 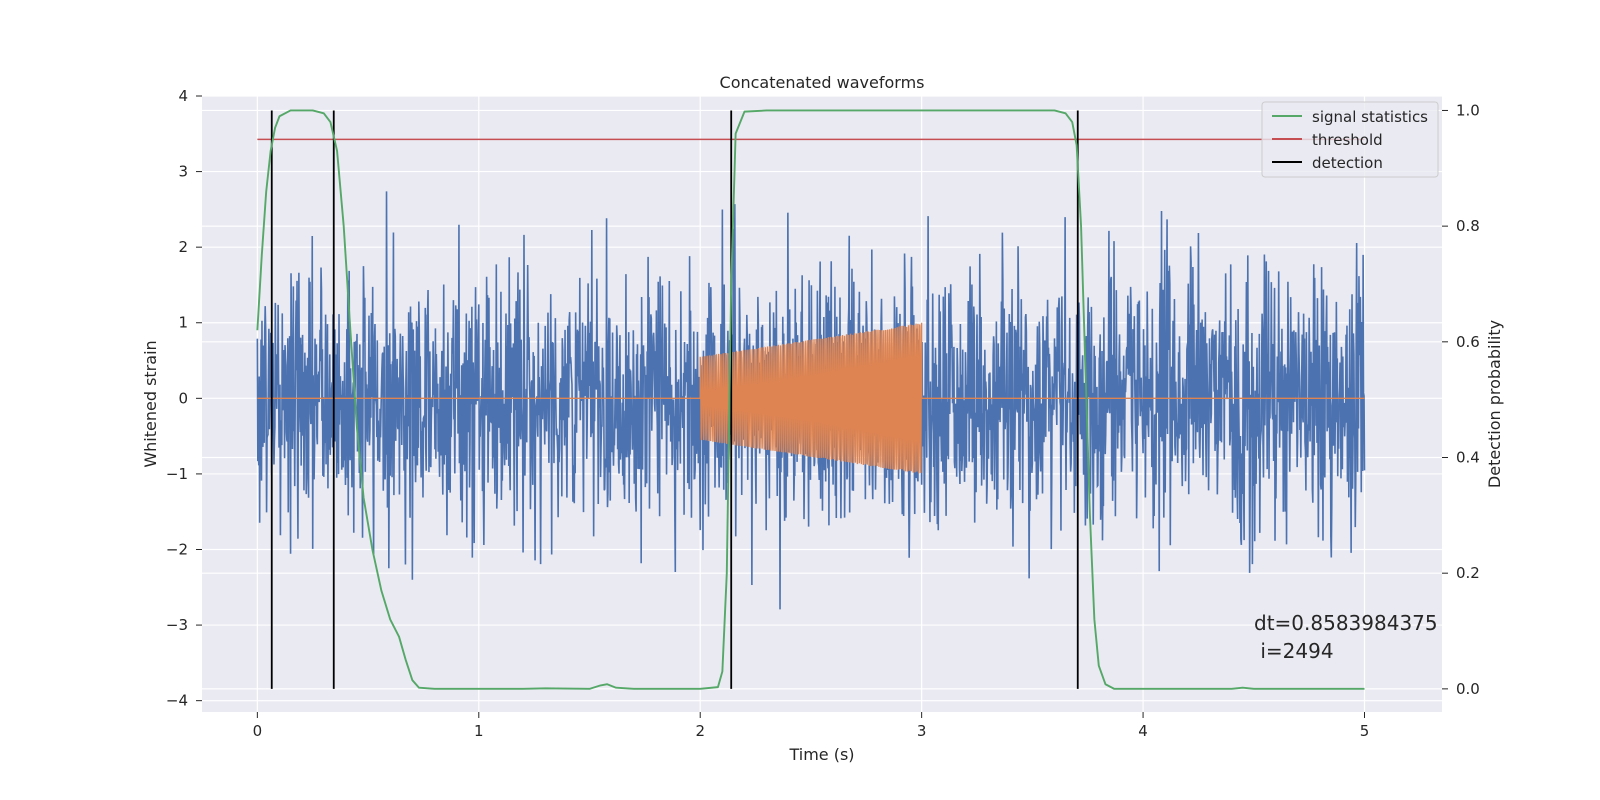 What do you see at coordinates (1494, 404) in the screenshot?
I see `y-axis-label-right: Detection probability` at bounding box center [1494, 404].